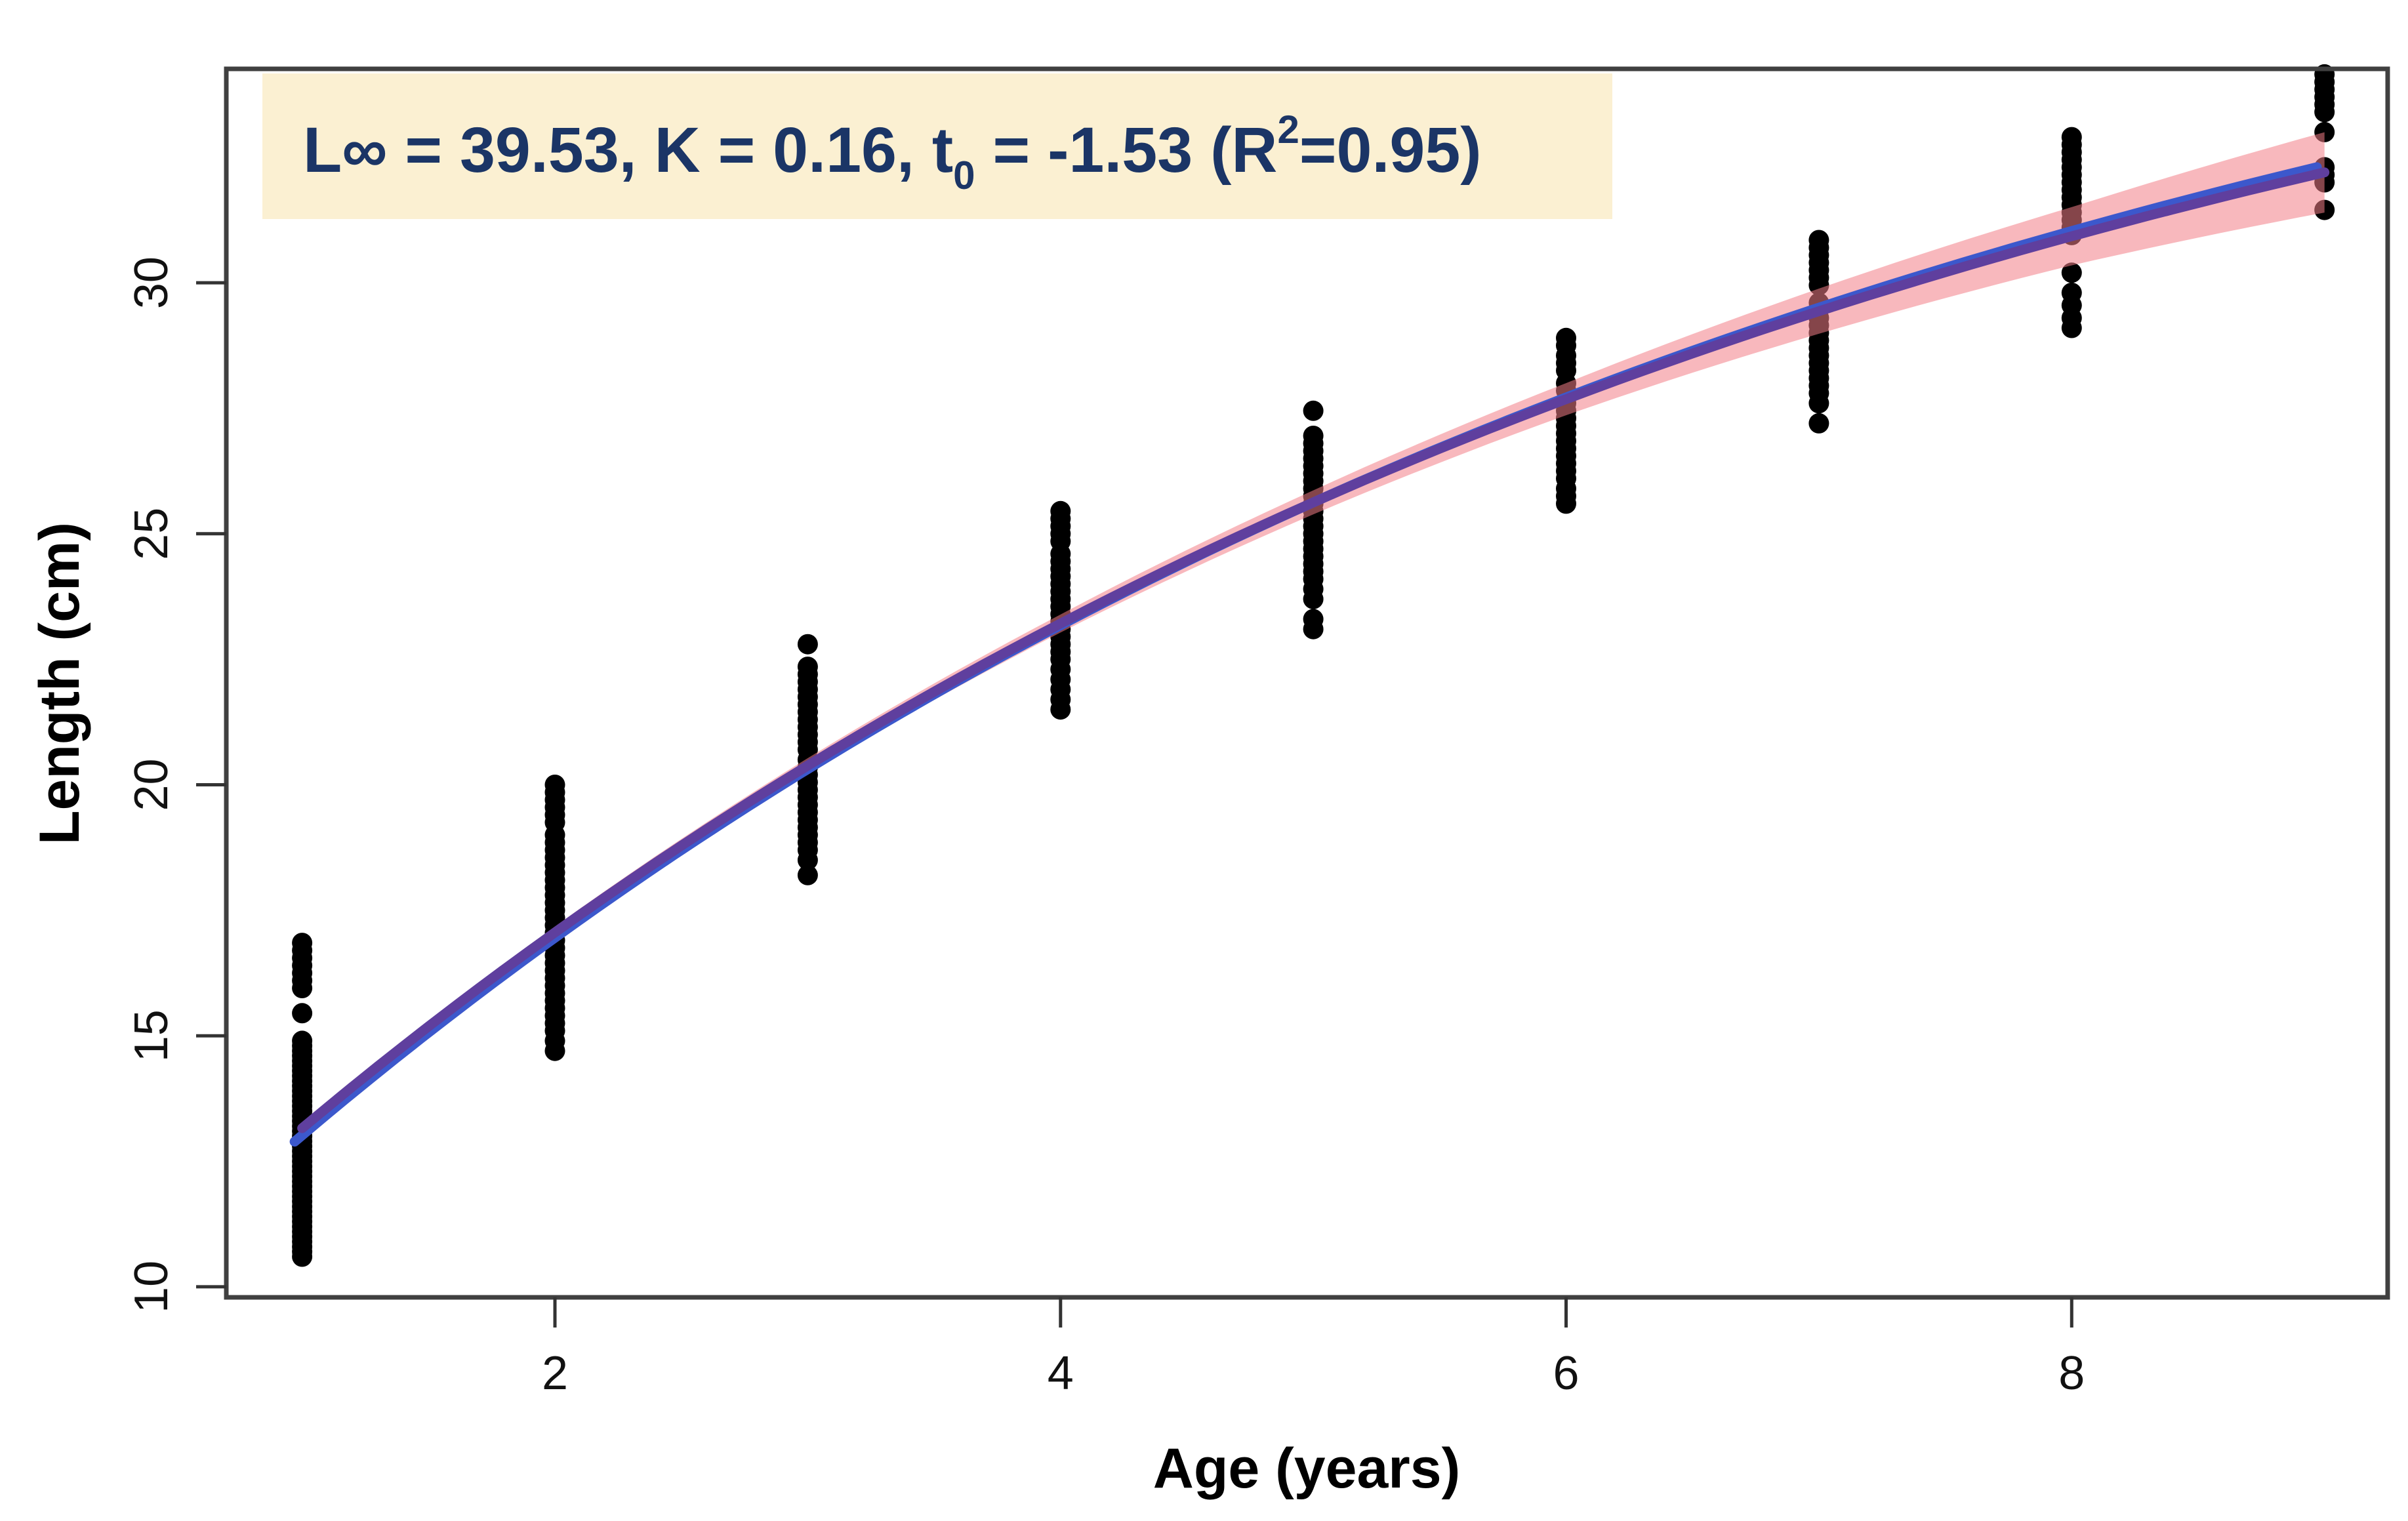 The width and height of the screenshot is (2408, 1521). What do you see at coordinates (151, 1035) in the screenshot?
I see `y-tick-label: 15` at bounding box center [151, 1035].